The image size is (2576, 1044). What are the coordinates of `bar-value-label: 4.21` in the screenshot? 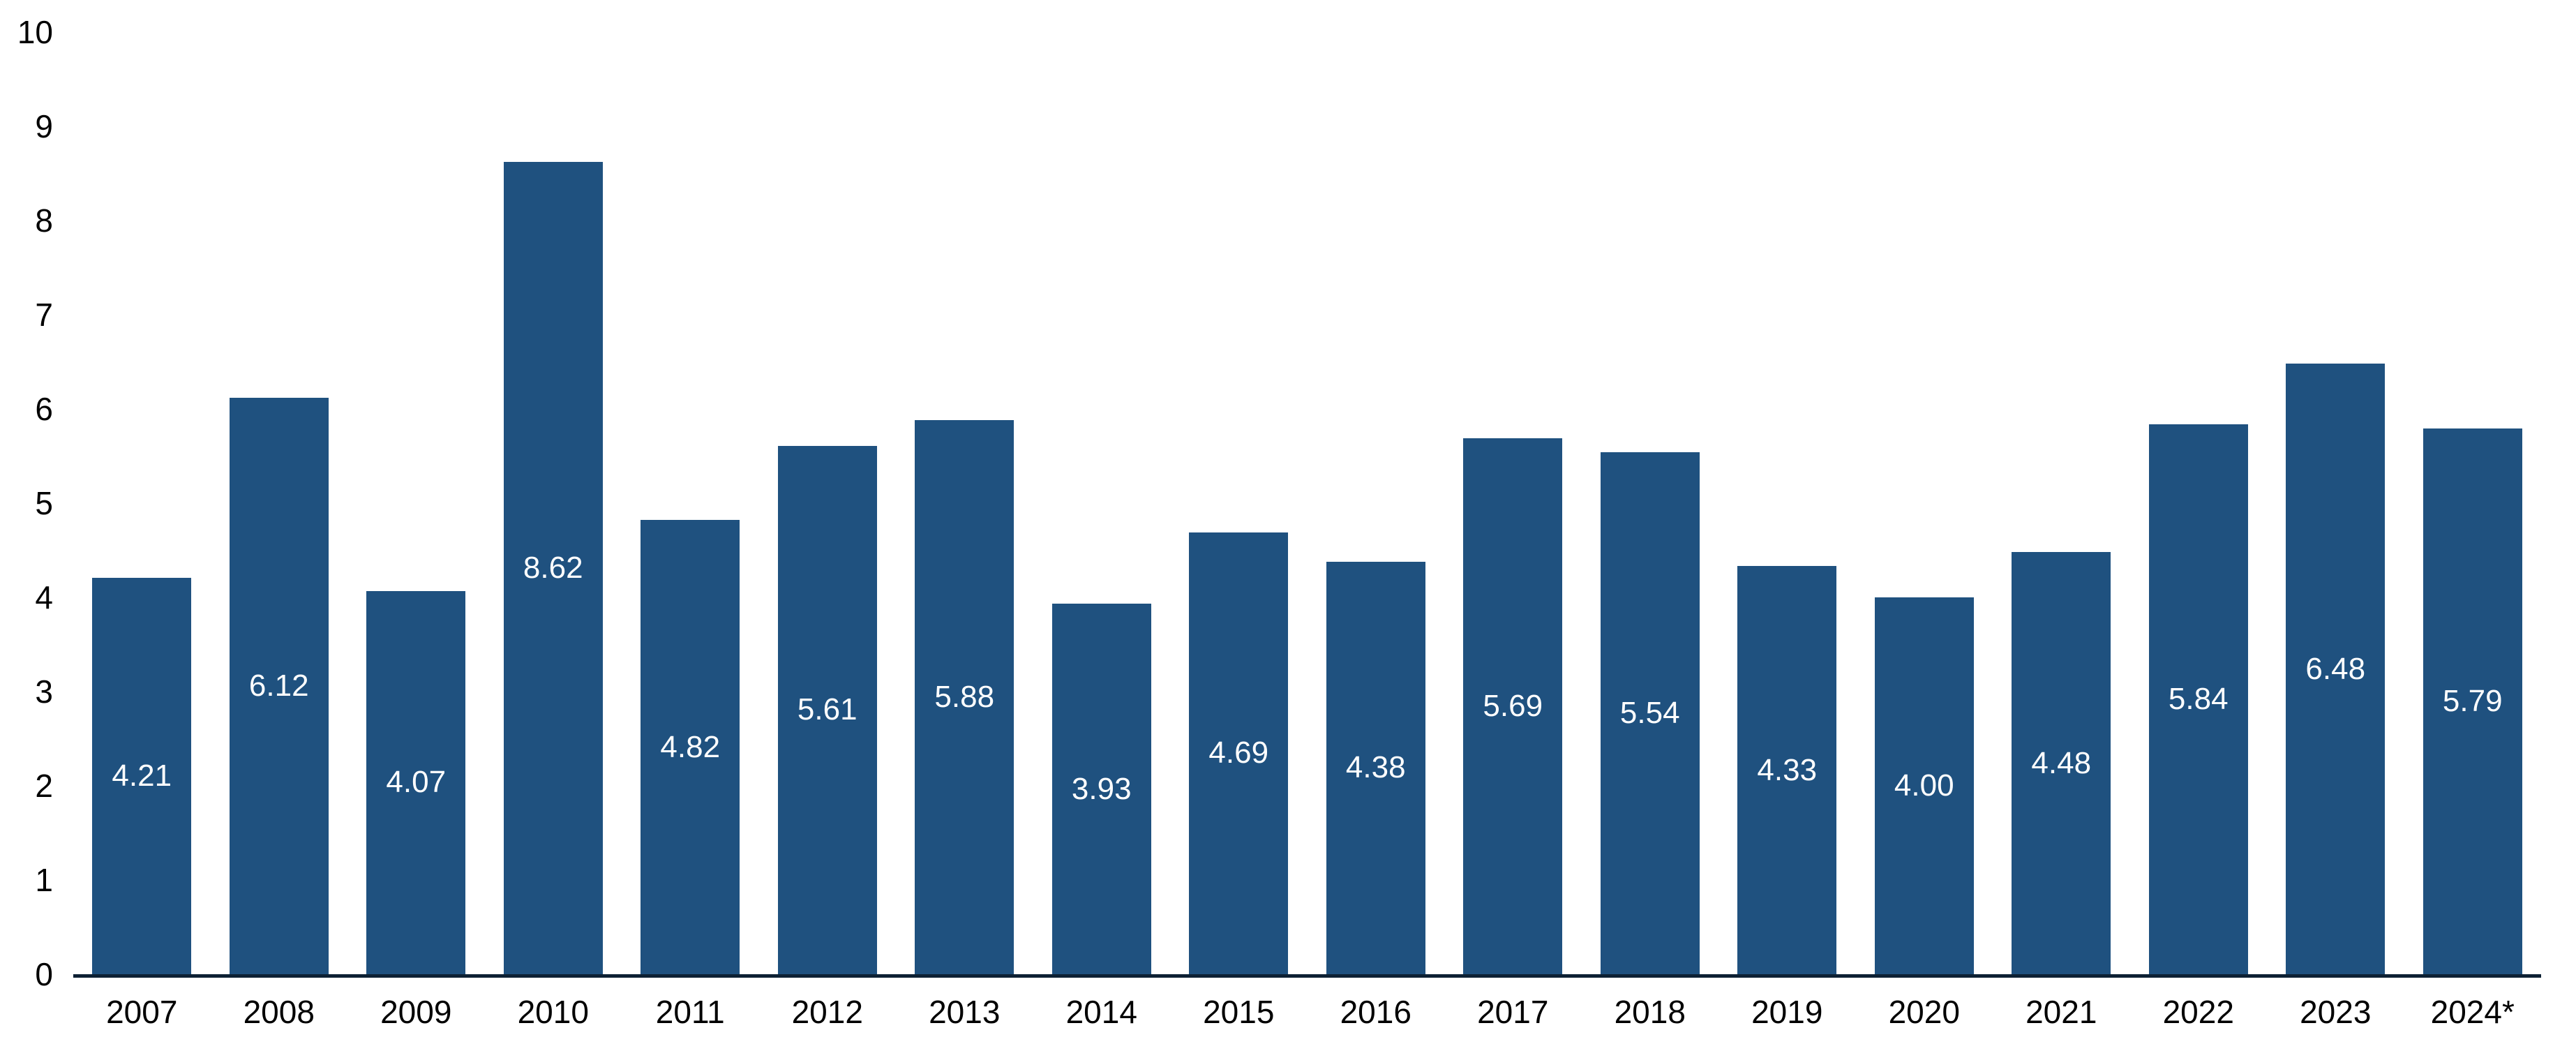 It's located at (142, 775).